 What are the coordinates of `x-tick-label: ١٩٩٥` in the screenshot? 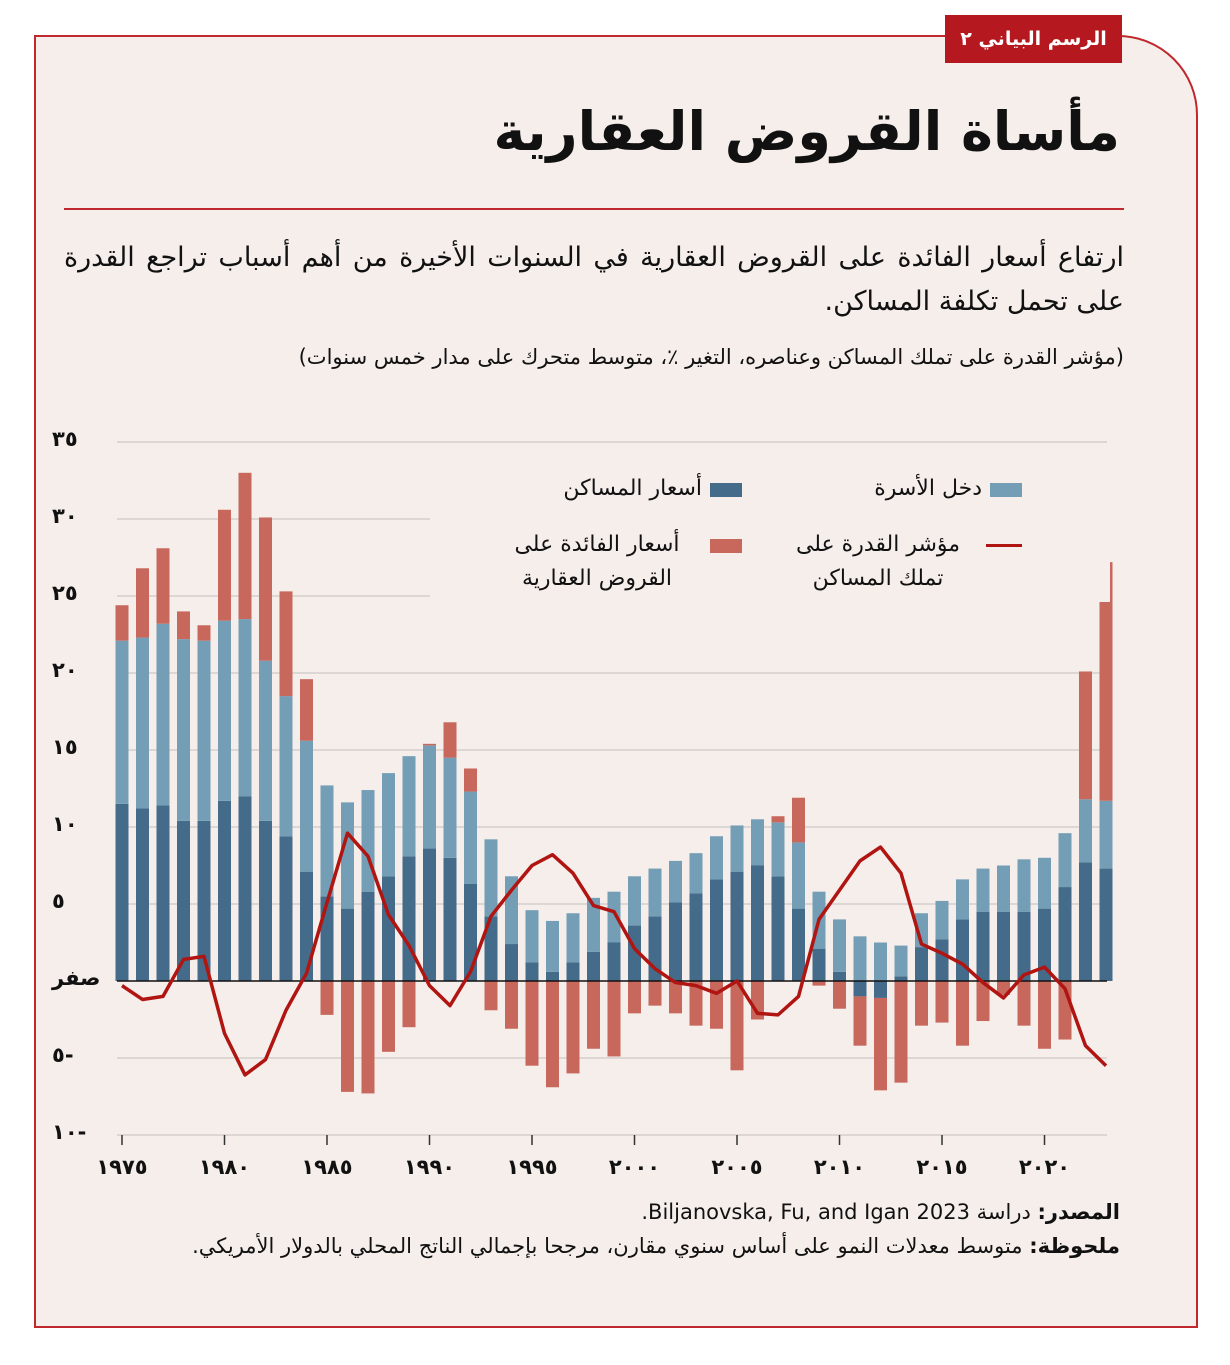 It's located at (532, 1167).